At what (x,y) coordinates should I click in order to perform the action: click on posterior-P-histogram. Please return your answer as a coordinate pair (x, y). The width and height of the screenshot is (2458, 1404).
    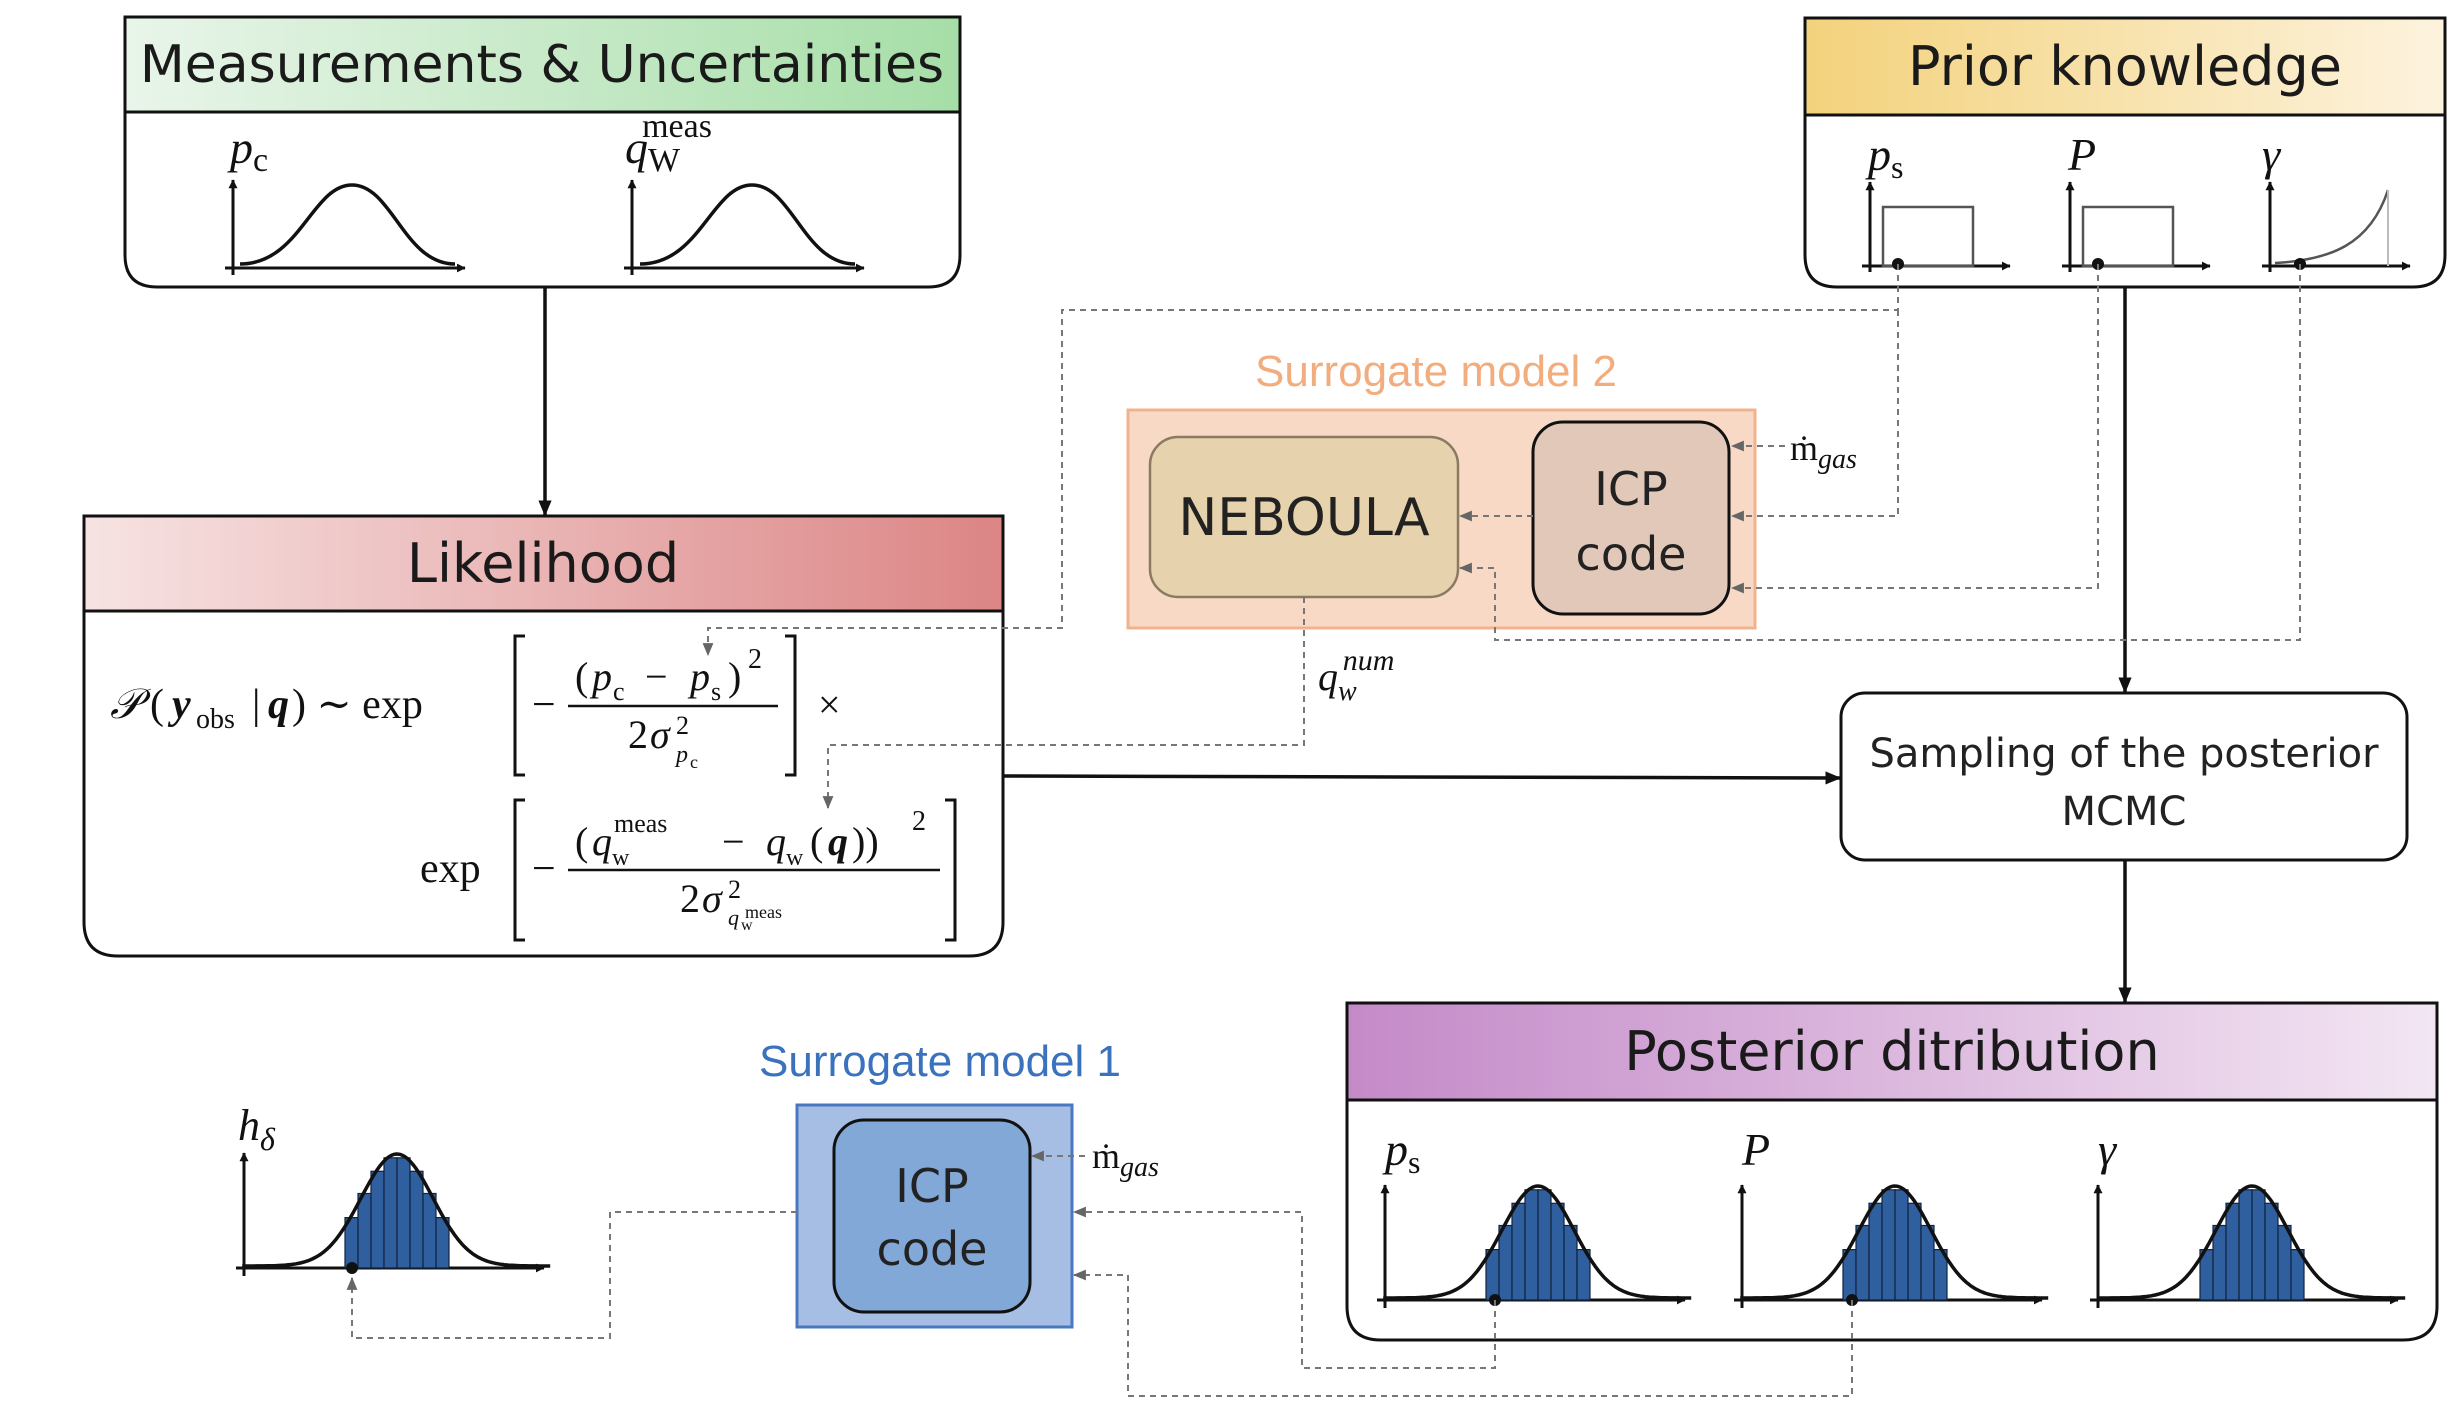
    Looking at the image, I should click on (1891, 1246).